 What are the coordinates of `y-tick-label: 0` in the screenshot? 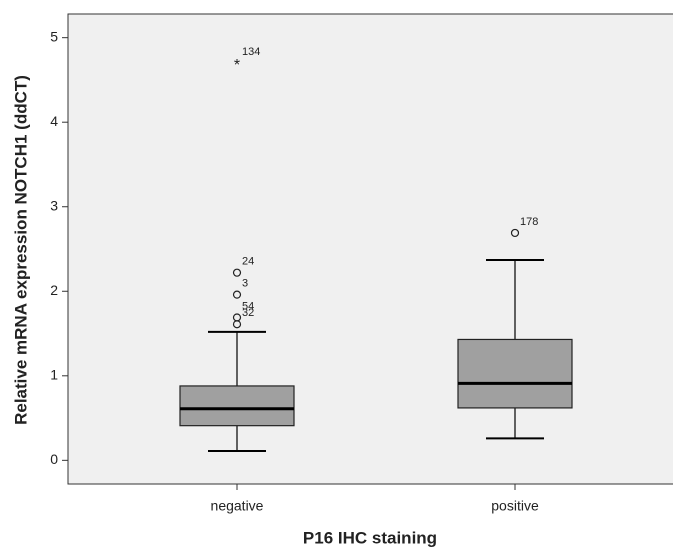 It's located at (54, 459).